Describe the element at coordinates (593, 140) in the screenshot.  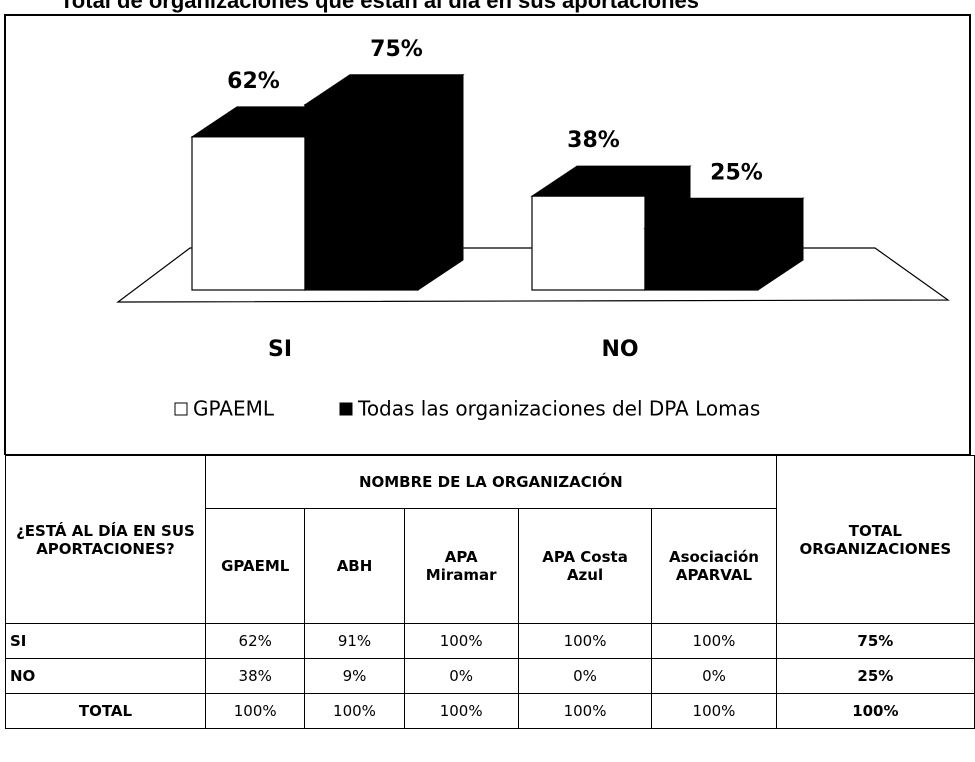
I see `data-label: 38%` at that location.